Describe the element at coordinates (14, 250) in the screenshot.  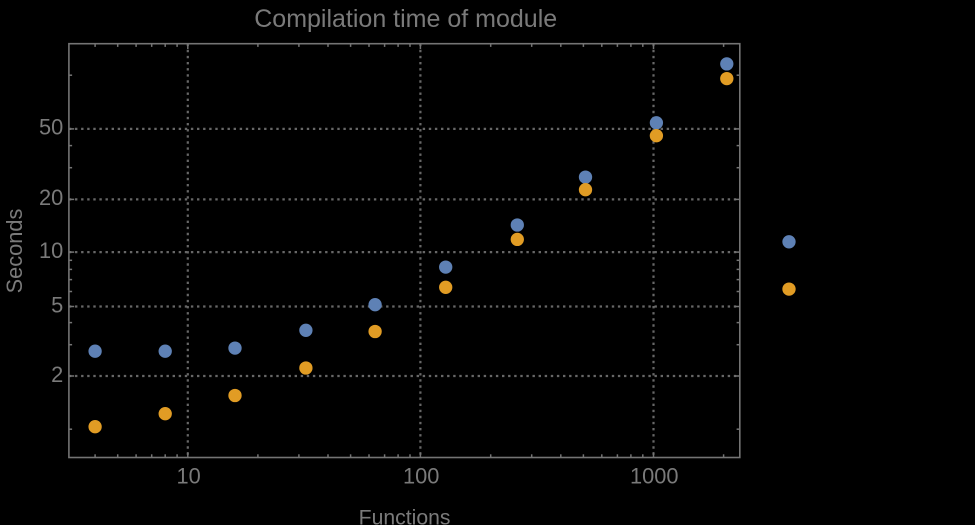
I see `svg-text: Seconds` at that location.